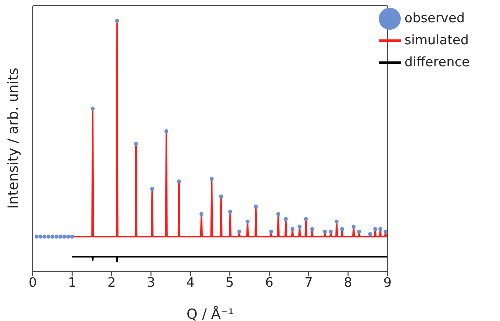 The width and height of the screenshot is (500, 321). Describe the element at coordinates (72, 284) in the screenshot. I see `x-tick-label: 1` at that location.